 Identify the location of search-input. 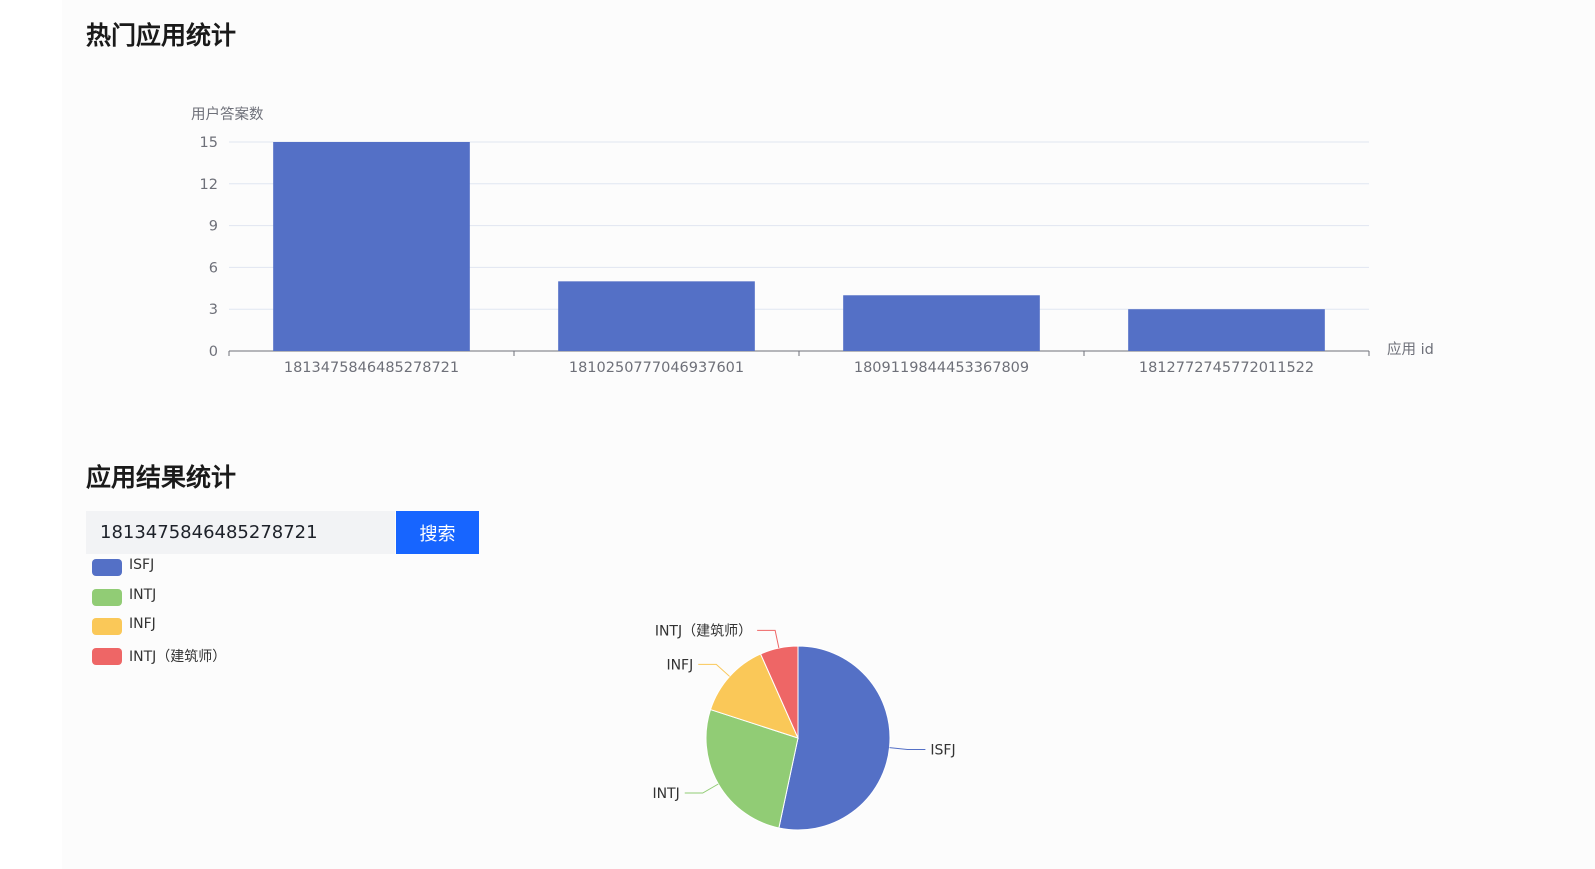
(240, 532).